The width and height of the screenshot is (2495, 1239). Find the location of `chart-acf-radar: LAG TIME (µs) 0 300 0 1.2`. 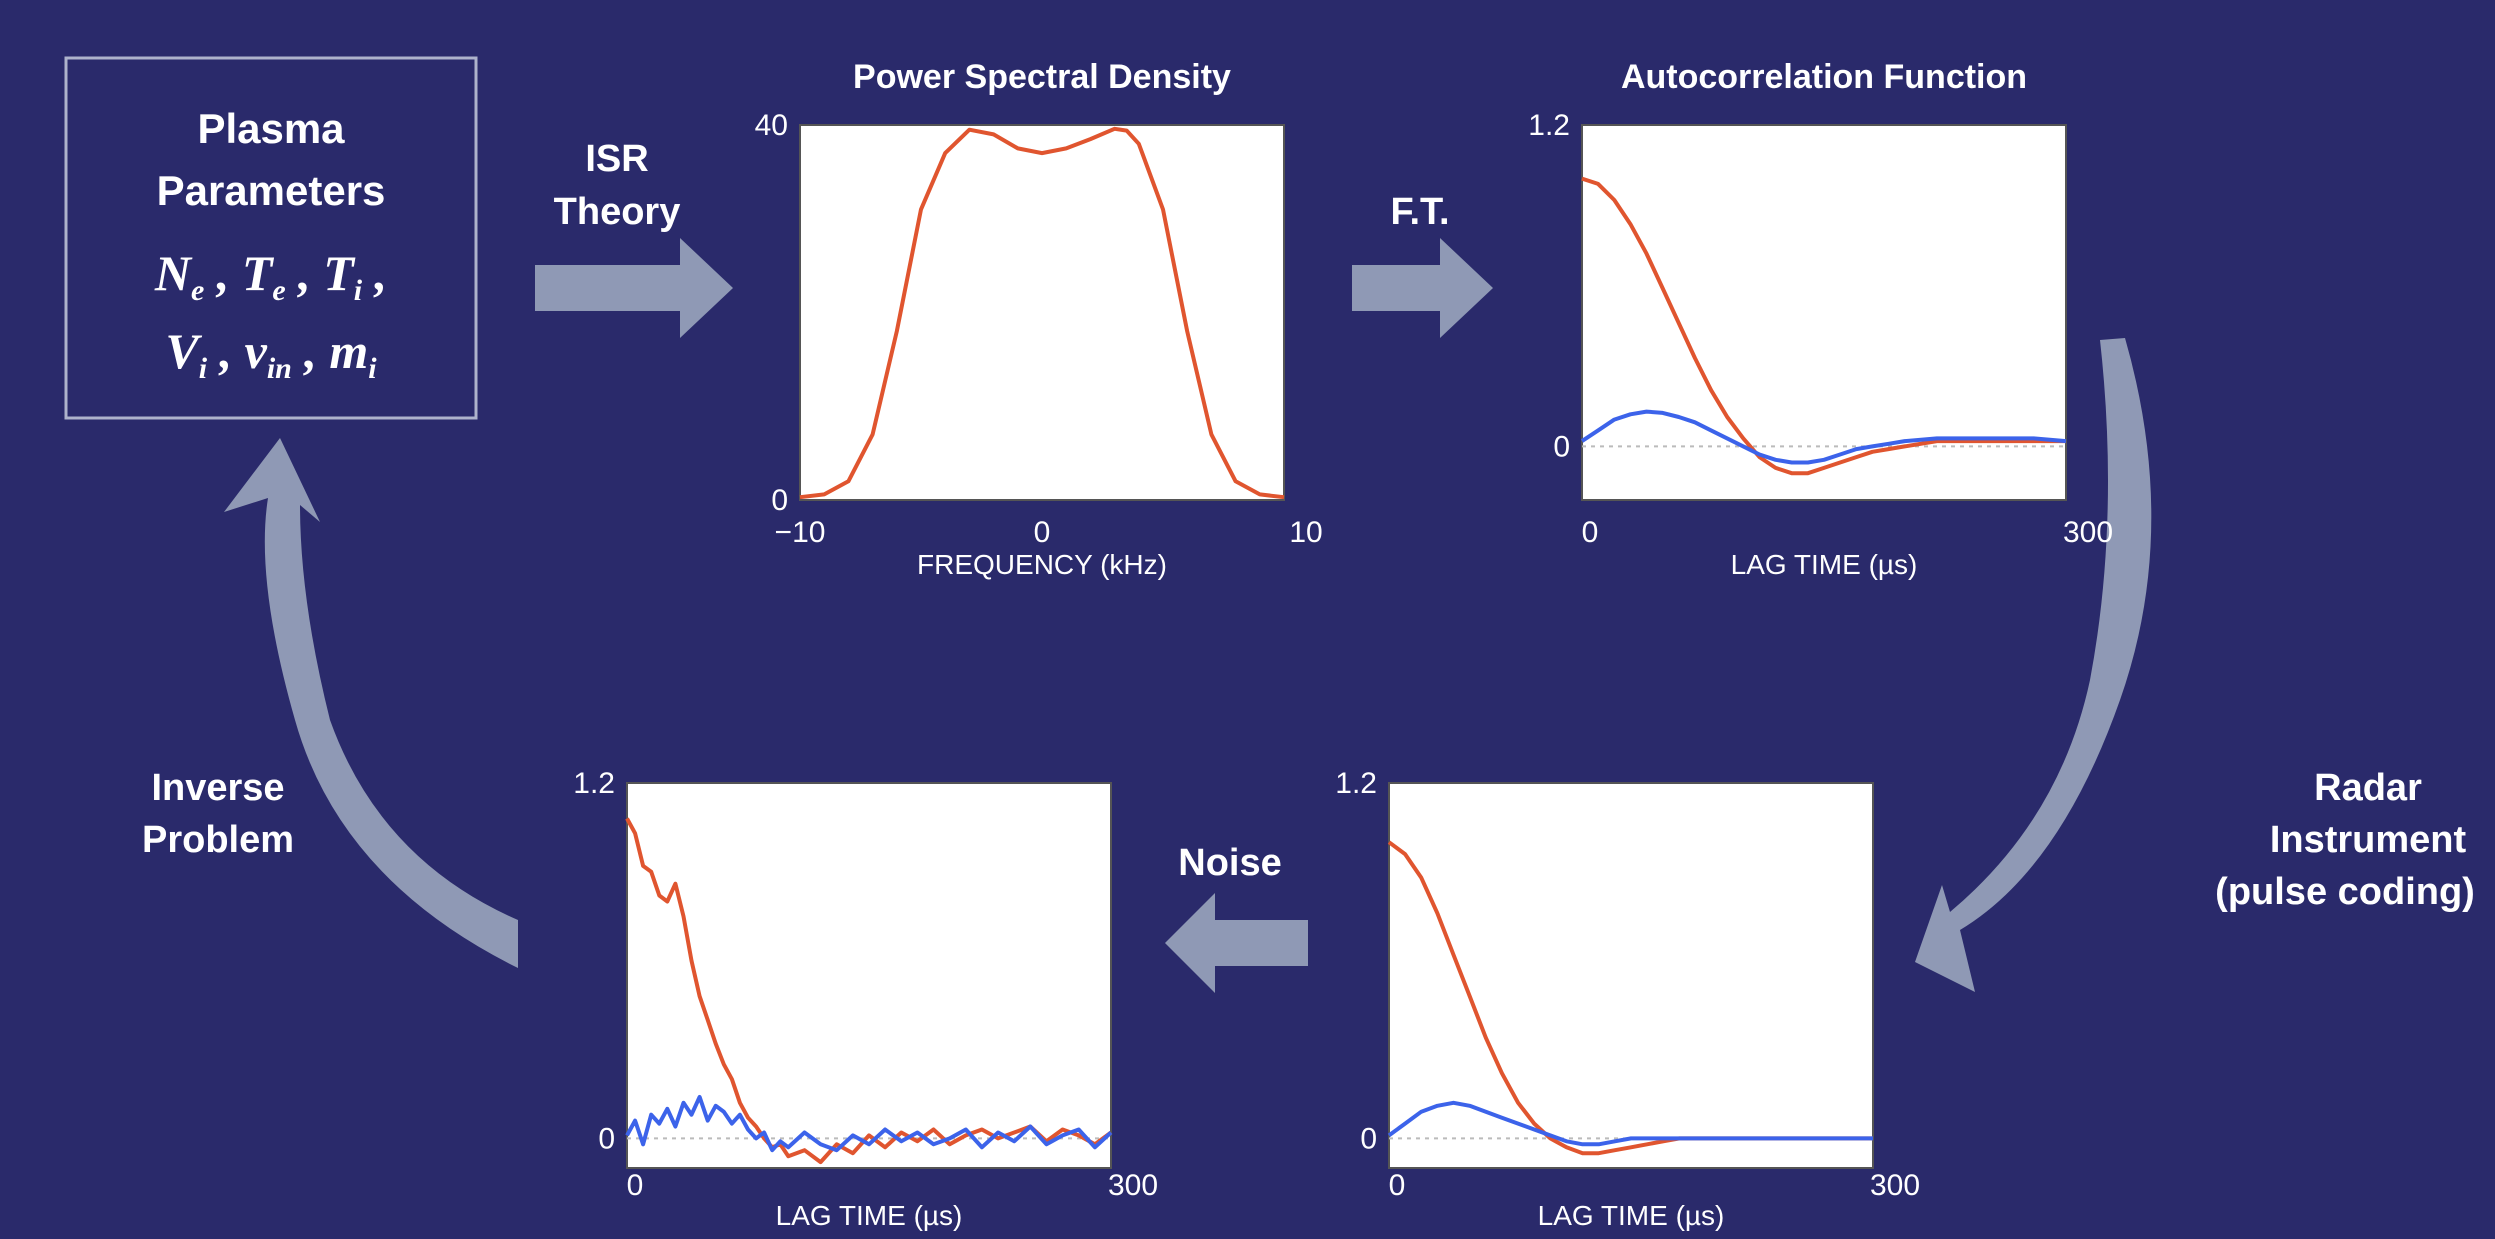

chart-acf-radar: LAG TIME (µs) 0 300 0 1.2 is located at coordinates (1627, 999).